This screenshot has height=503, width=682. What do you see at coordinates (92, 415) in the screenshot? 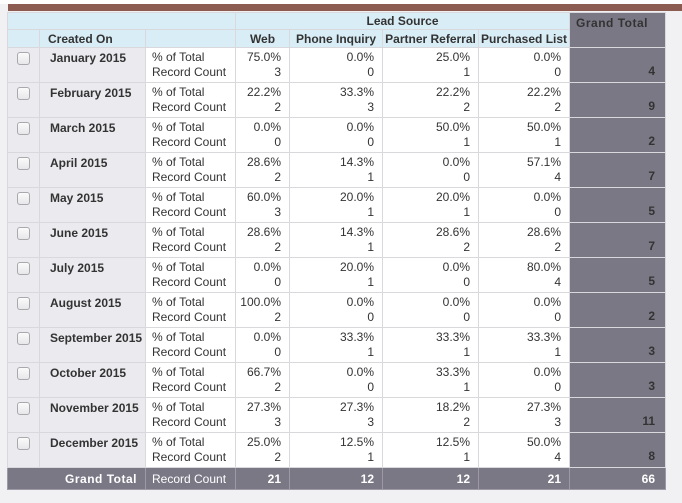
I see `row-group-label: November 2015` at bounding box center [92, 415].